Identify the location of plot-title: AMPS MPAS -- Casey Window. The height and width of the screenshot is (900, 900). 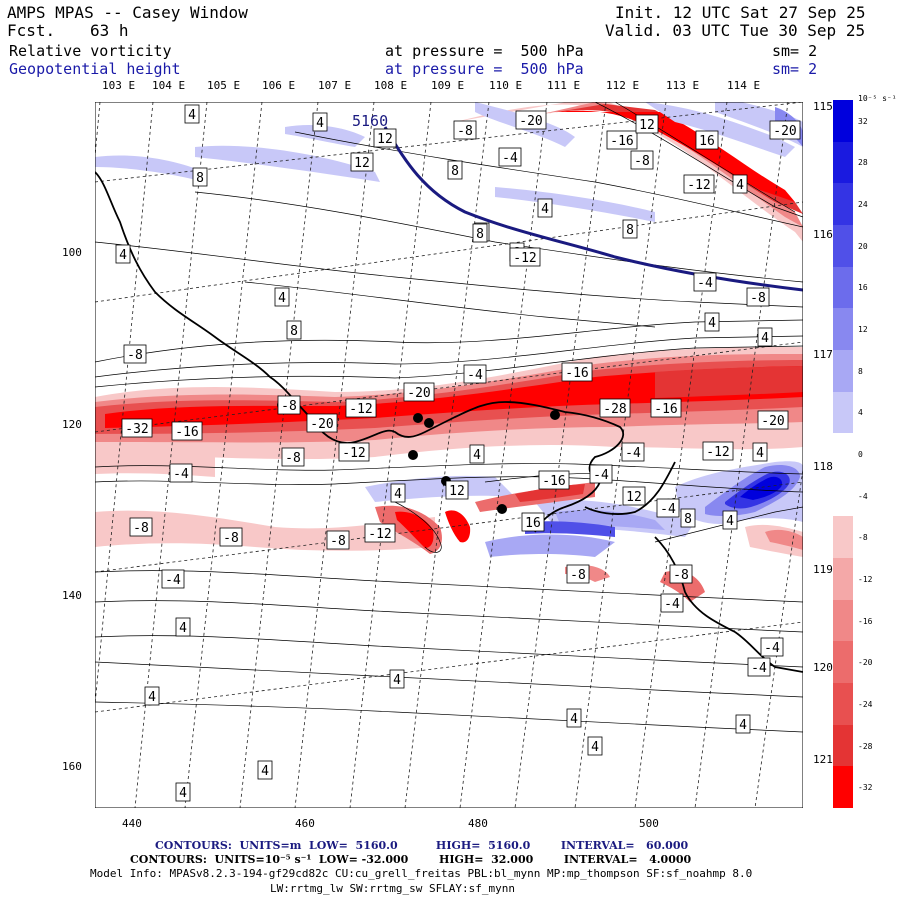
(127, 12).